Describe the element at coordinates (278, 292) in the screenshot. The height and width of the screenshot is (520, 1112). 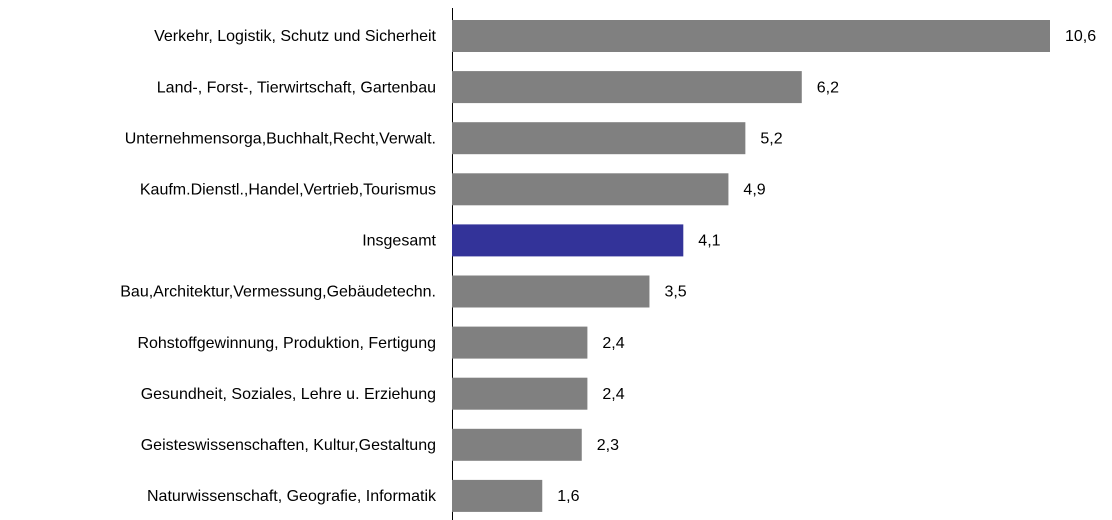
I see `category-label: Bau,Architektur,Vermessung,Gebäudetechn.` at that location.